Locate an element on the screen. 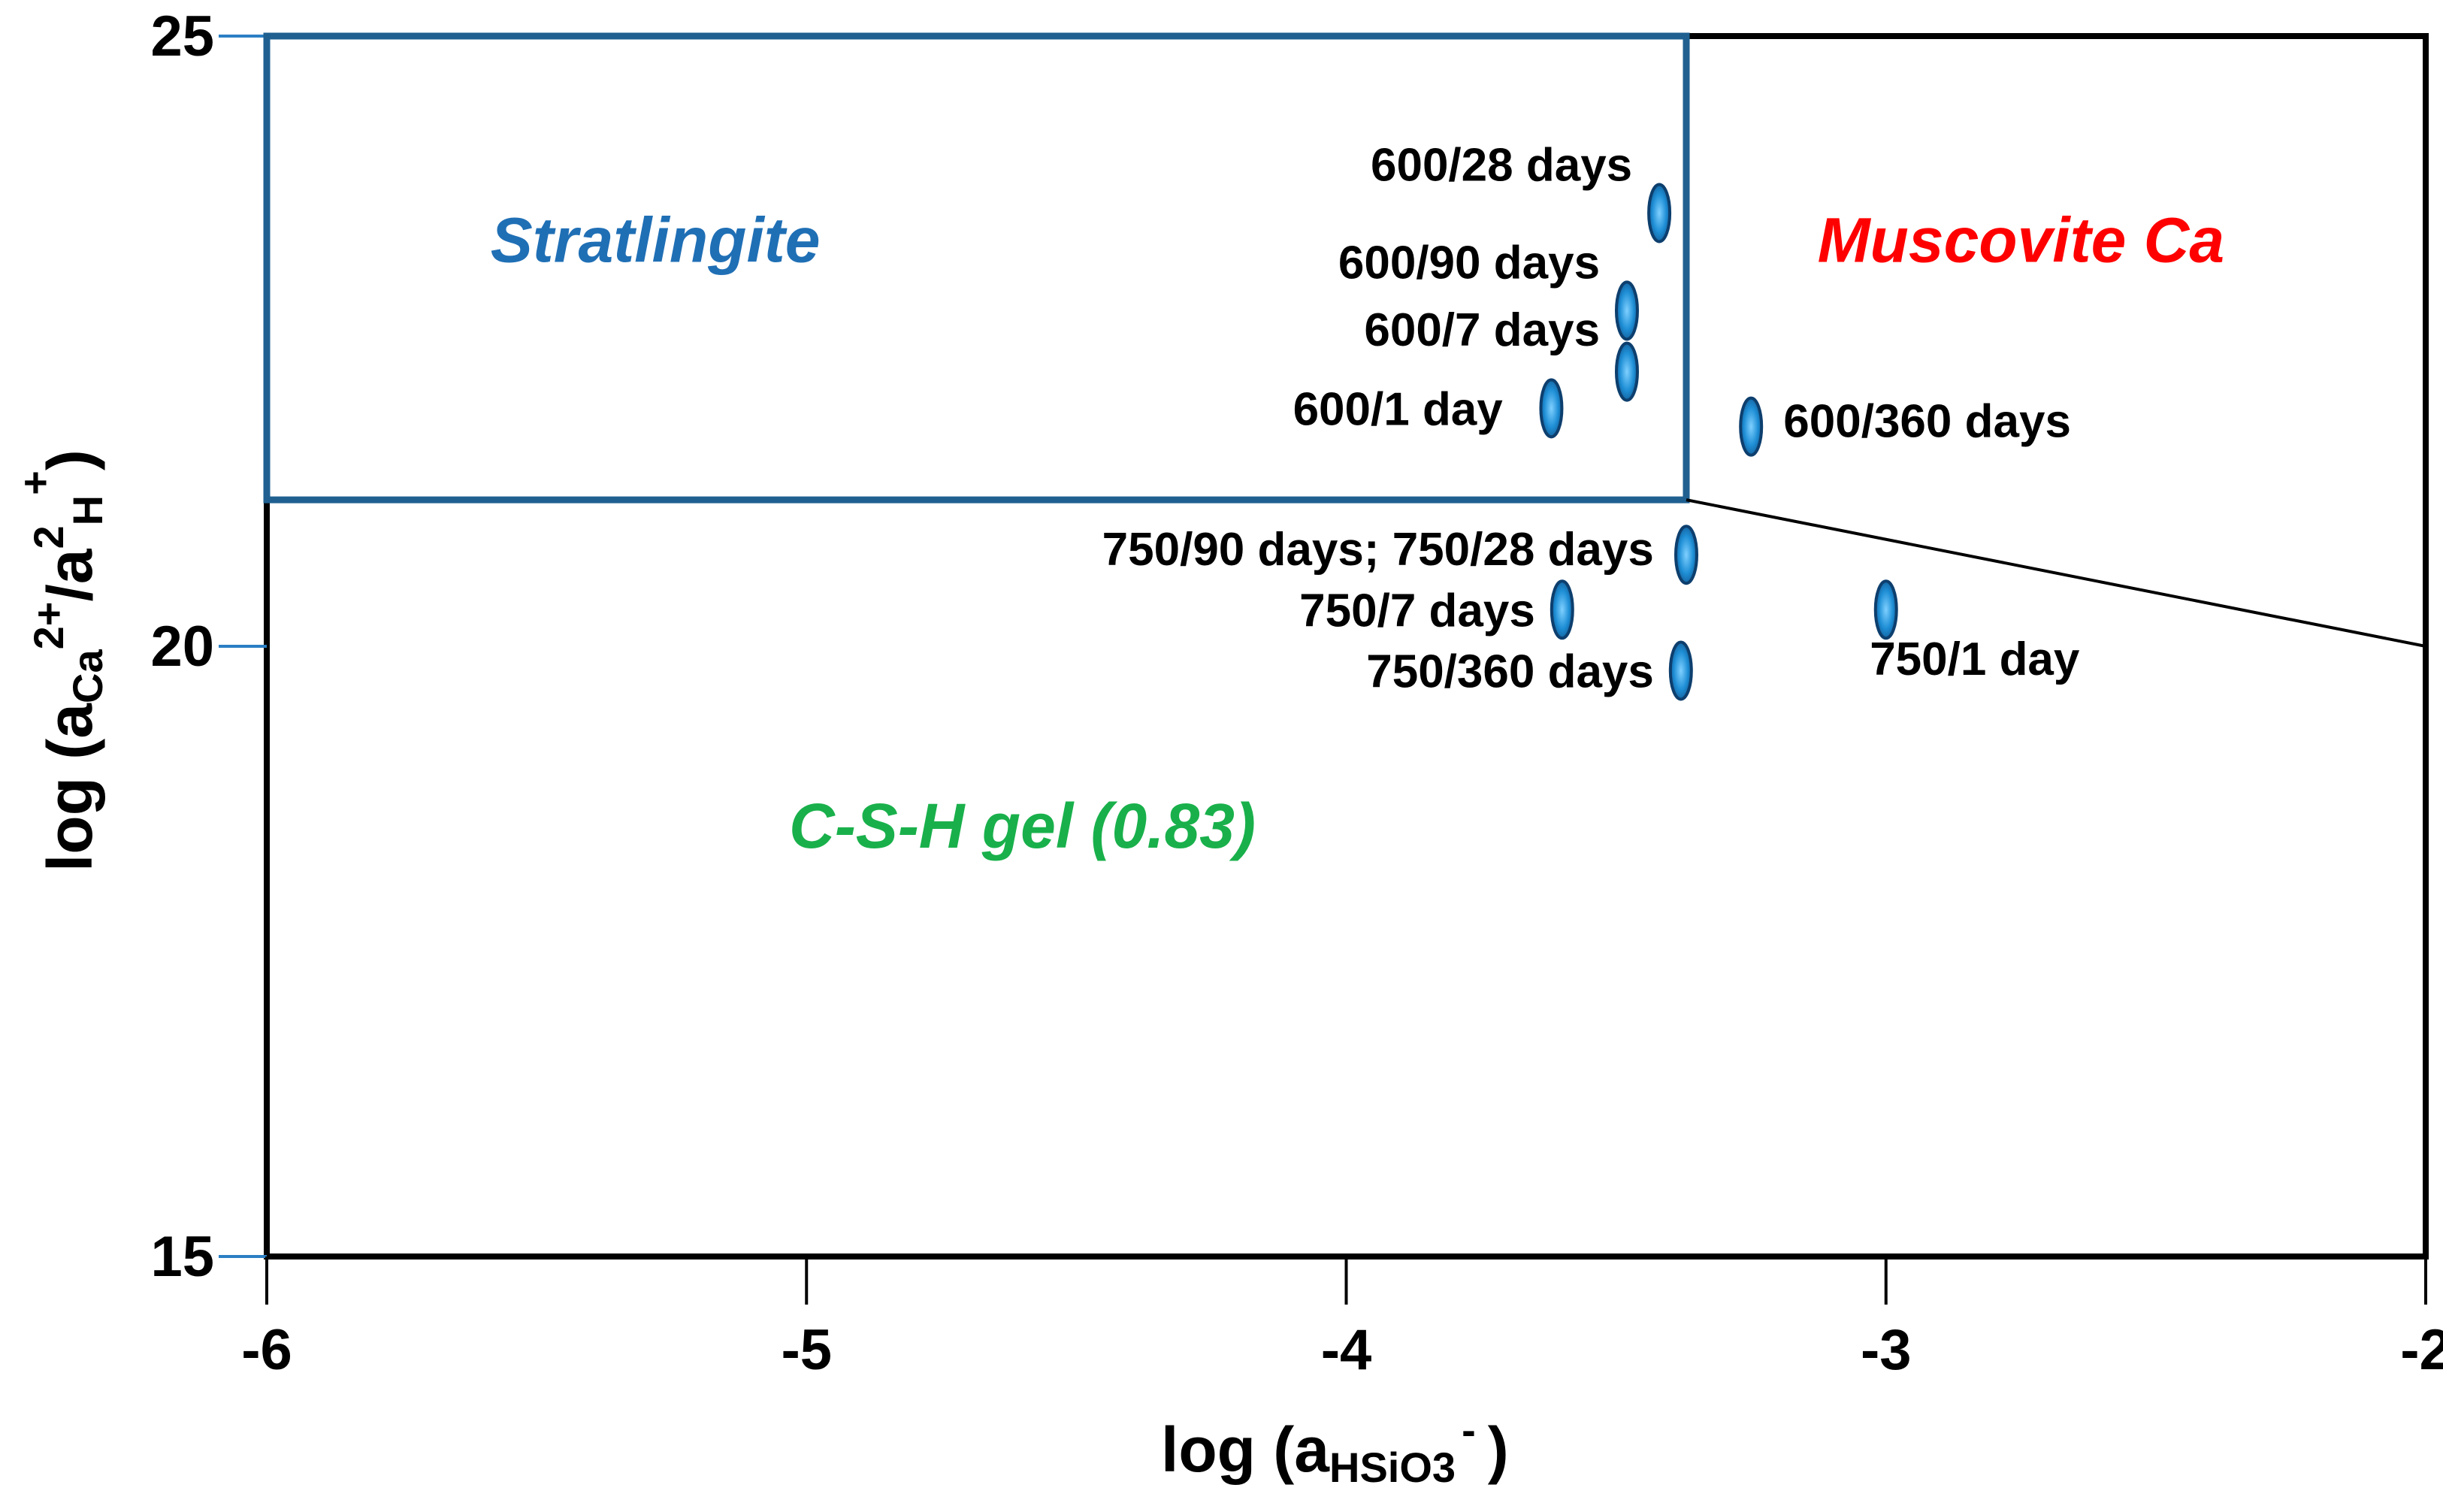 This screenshot has height=1512, width=2443. x-axis-title-close: ) is located at coordinates (1498, 1449).